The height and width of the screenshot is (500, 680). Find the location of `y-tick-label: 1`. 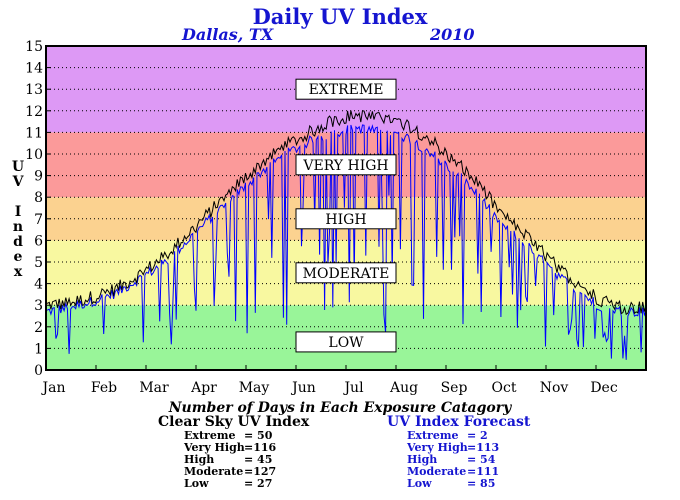

y-tick-label: 1 is located at coordinates (38, 349).